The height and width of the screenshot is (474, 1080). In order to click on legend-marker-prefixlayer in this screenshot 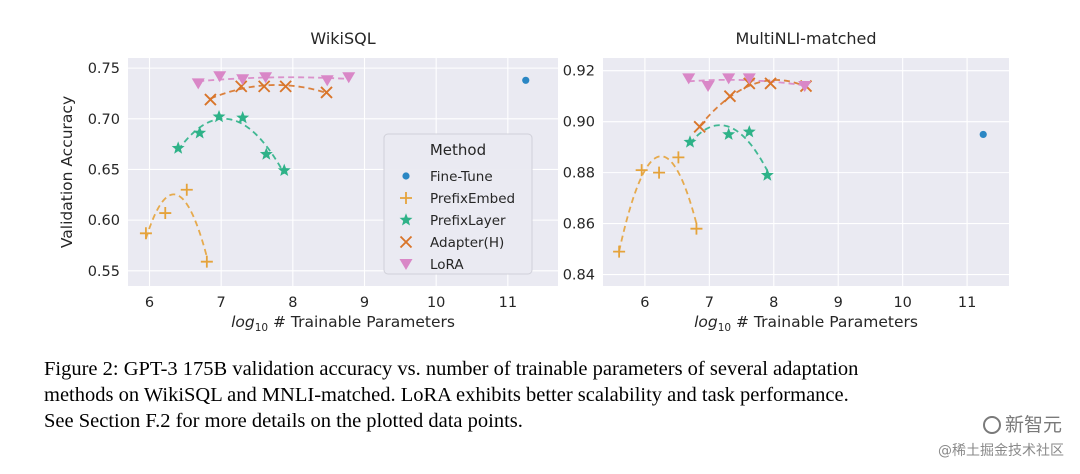, I will do `click(406, 219)`.